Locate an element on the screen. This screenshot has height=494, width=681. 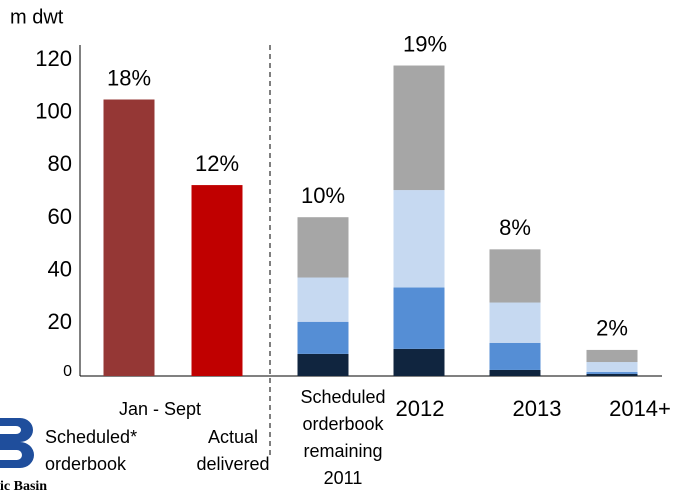
x-tick-label-line: 2013 is located at coordinates (537, 408).